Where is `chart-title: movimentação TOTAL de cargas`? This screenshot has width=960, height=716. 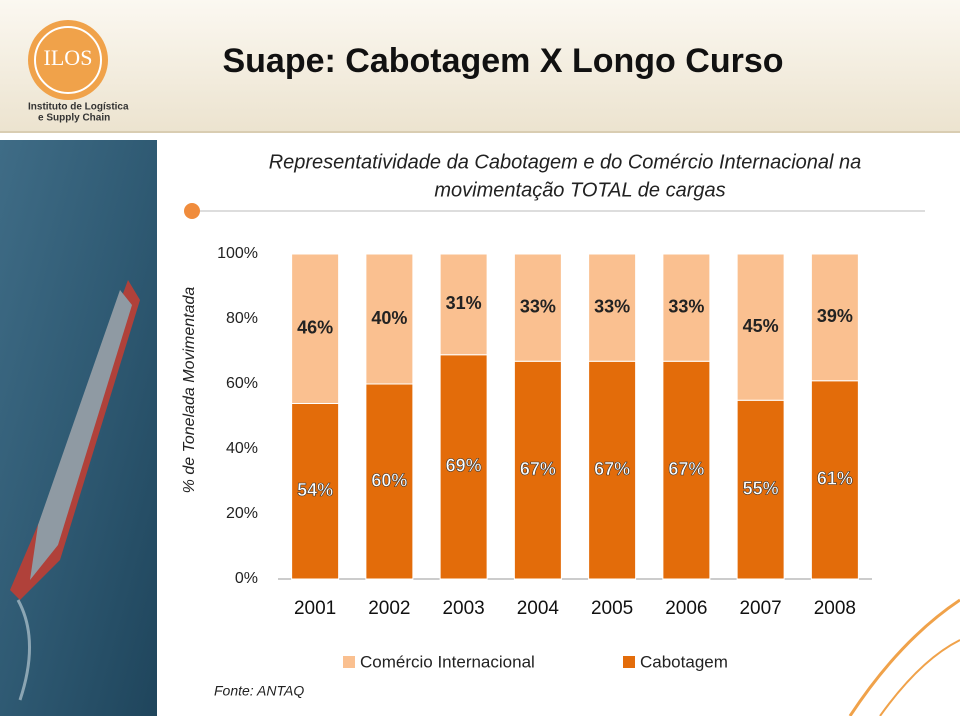
chart-title: movimentação TOTAL de cargas is located at coordinates (579, 190).